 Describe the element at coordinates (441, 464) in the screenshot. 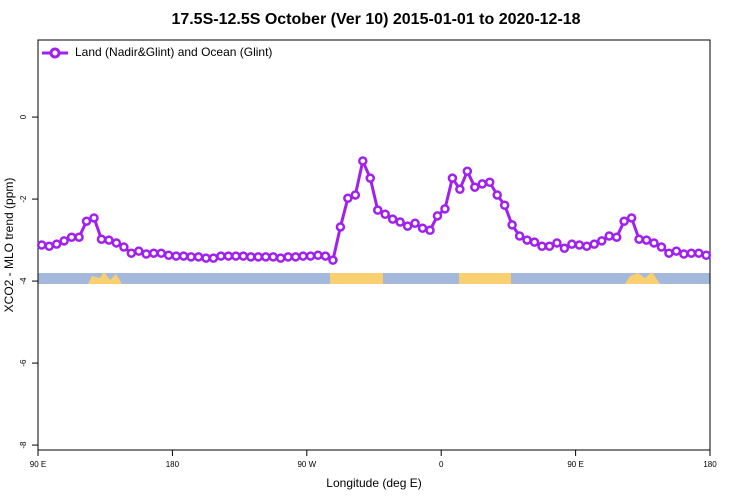

I see `x-tick-label: 0` at that location.